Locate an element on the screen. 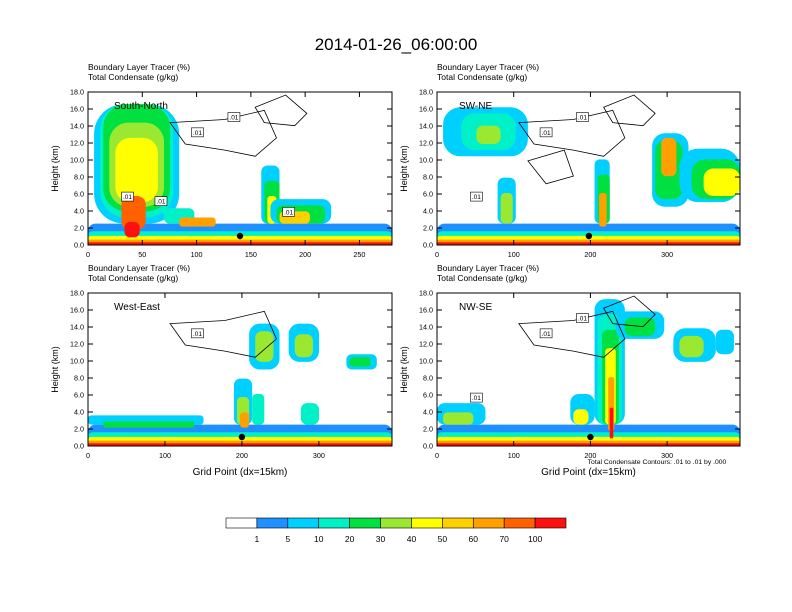 This screenshot has width=792, height=612. y-tick-label: 0.0 is located at coordinates (79, 446).